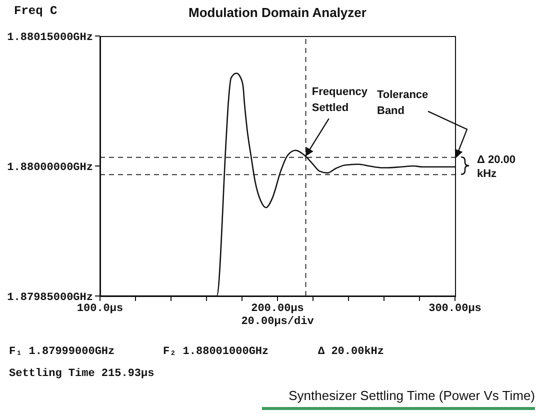 This screenshot has width=543, height=417. Describe the element at coordinates (100, 308) in the screenshot. I see `x-tick-label: 100.0µs` at that location.